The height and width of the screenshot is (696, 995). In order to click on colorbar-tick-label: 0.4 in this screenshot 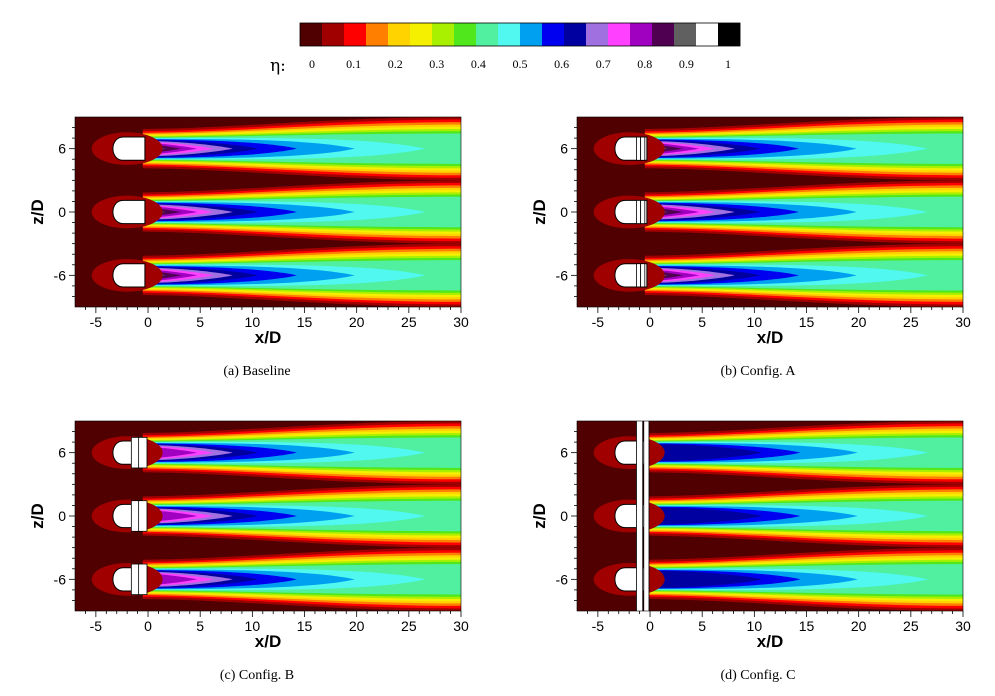, I will do `click(478, 64)`.